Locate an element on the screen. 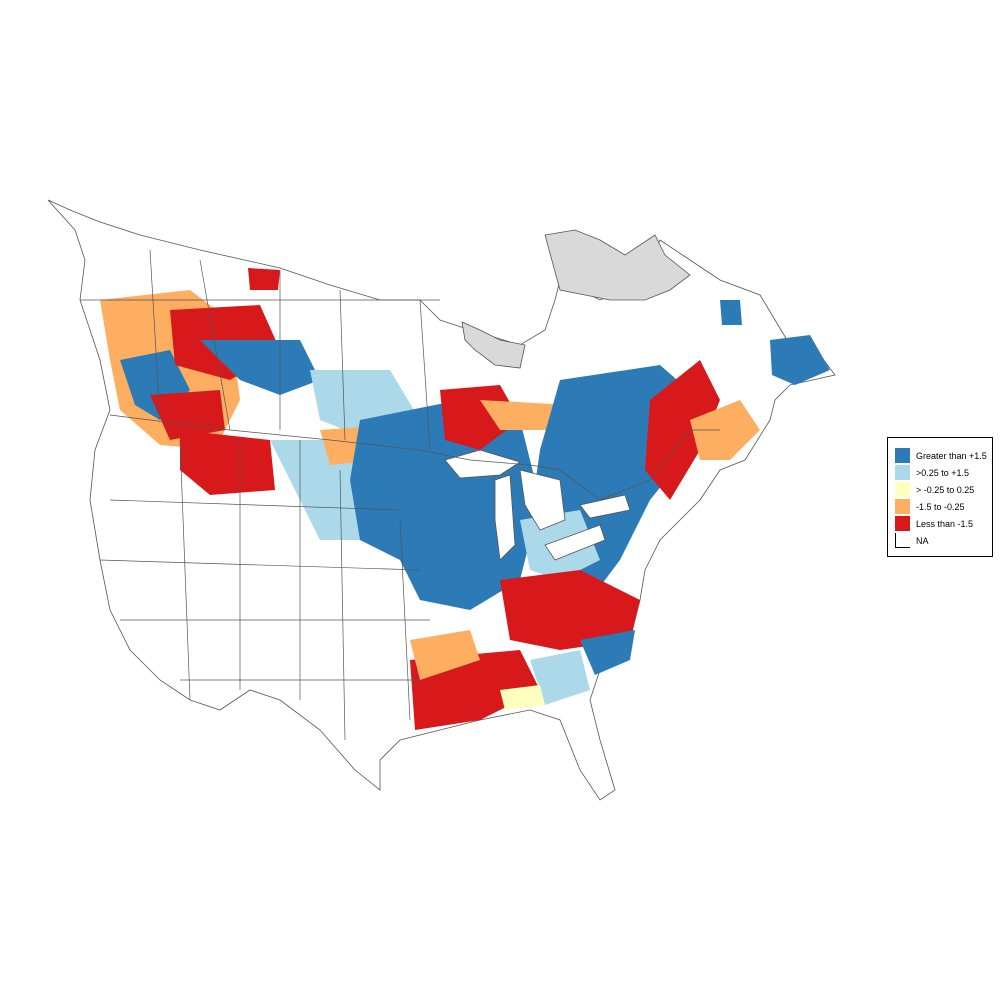  legend-item: > -0.25 to 0.25 is located at coordinates (943, 489).